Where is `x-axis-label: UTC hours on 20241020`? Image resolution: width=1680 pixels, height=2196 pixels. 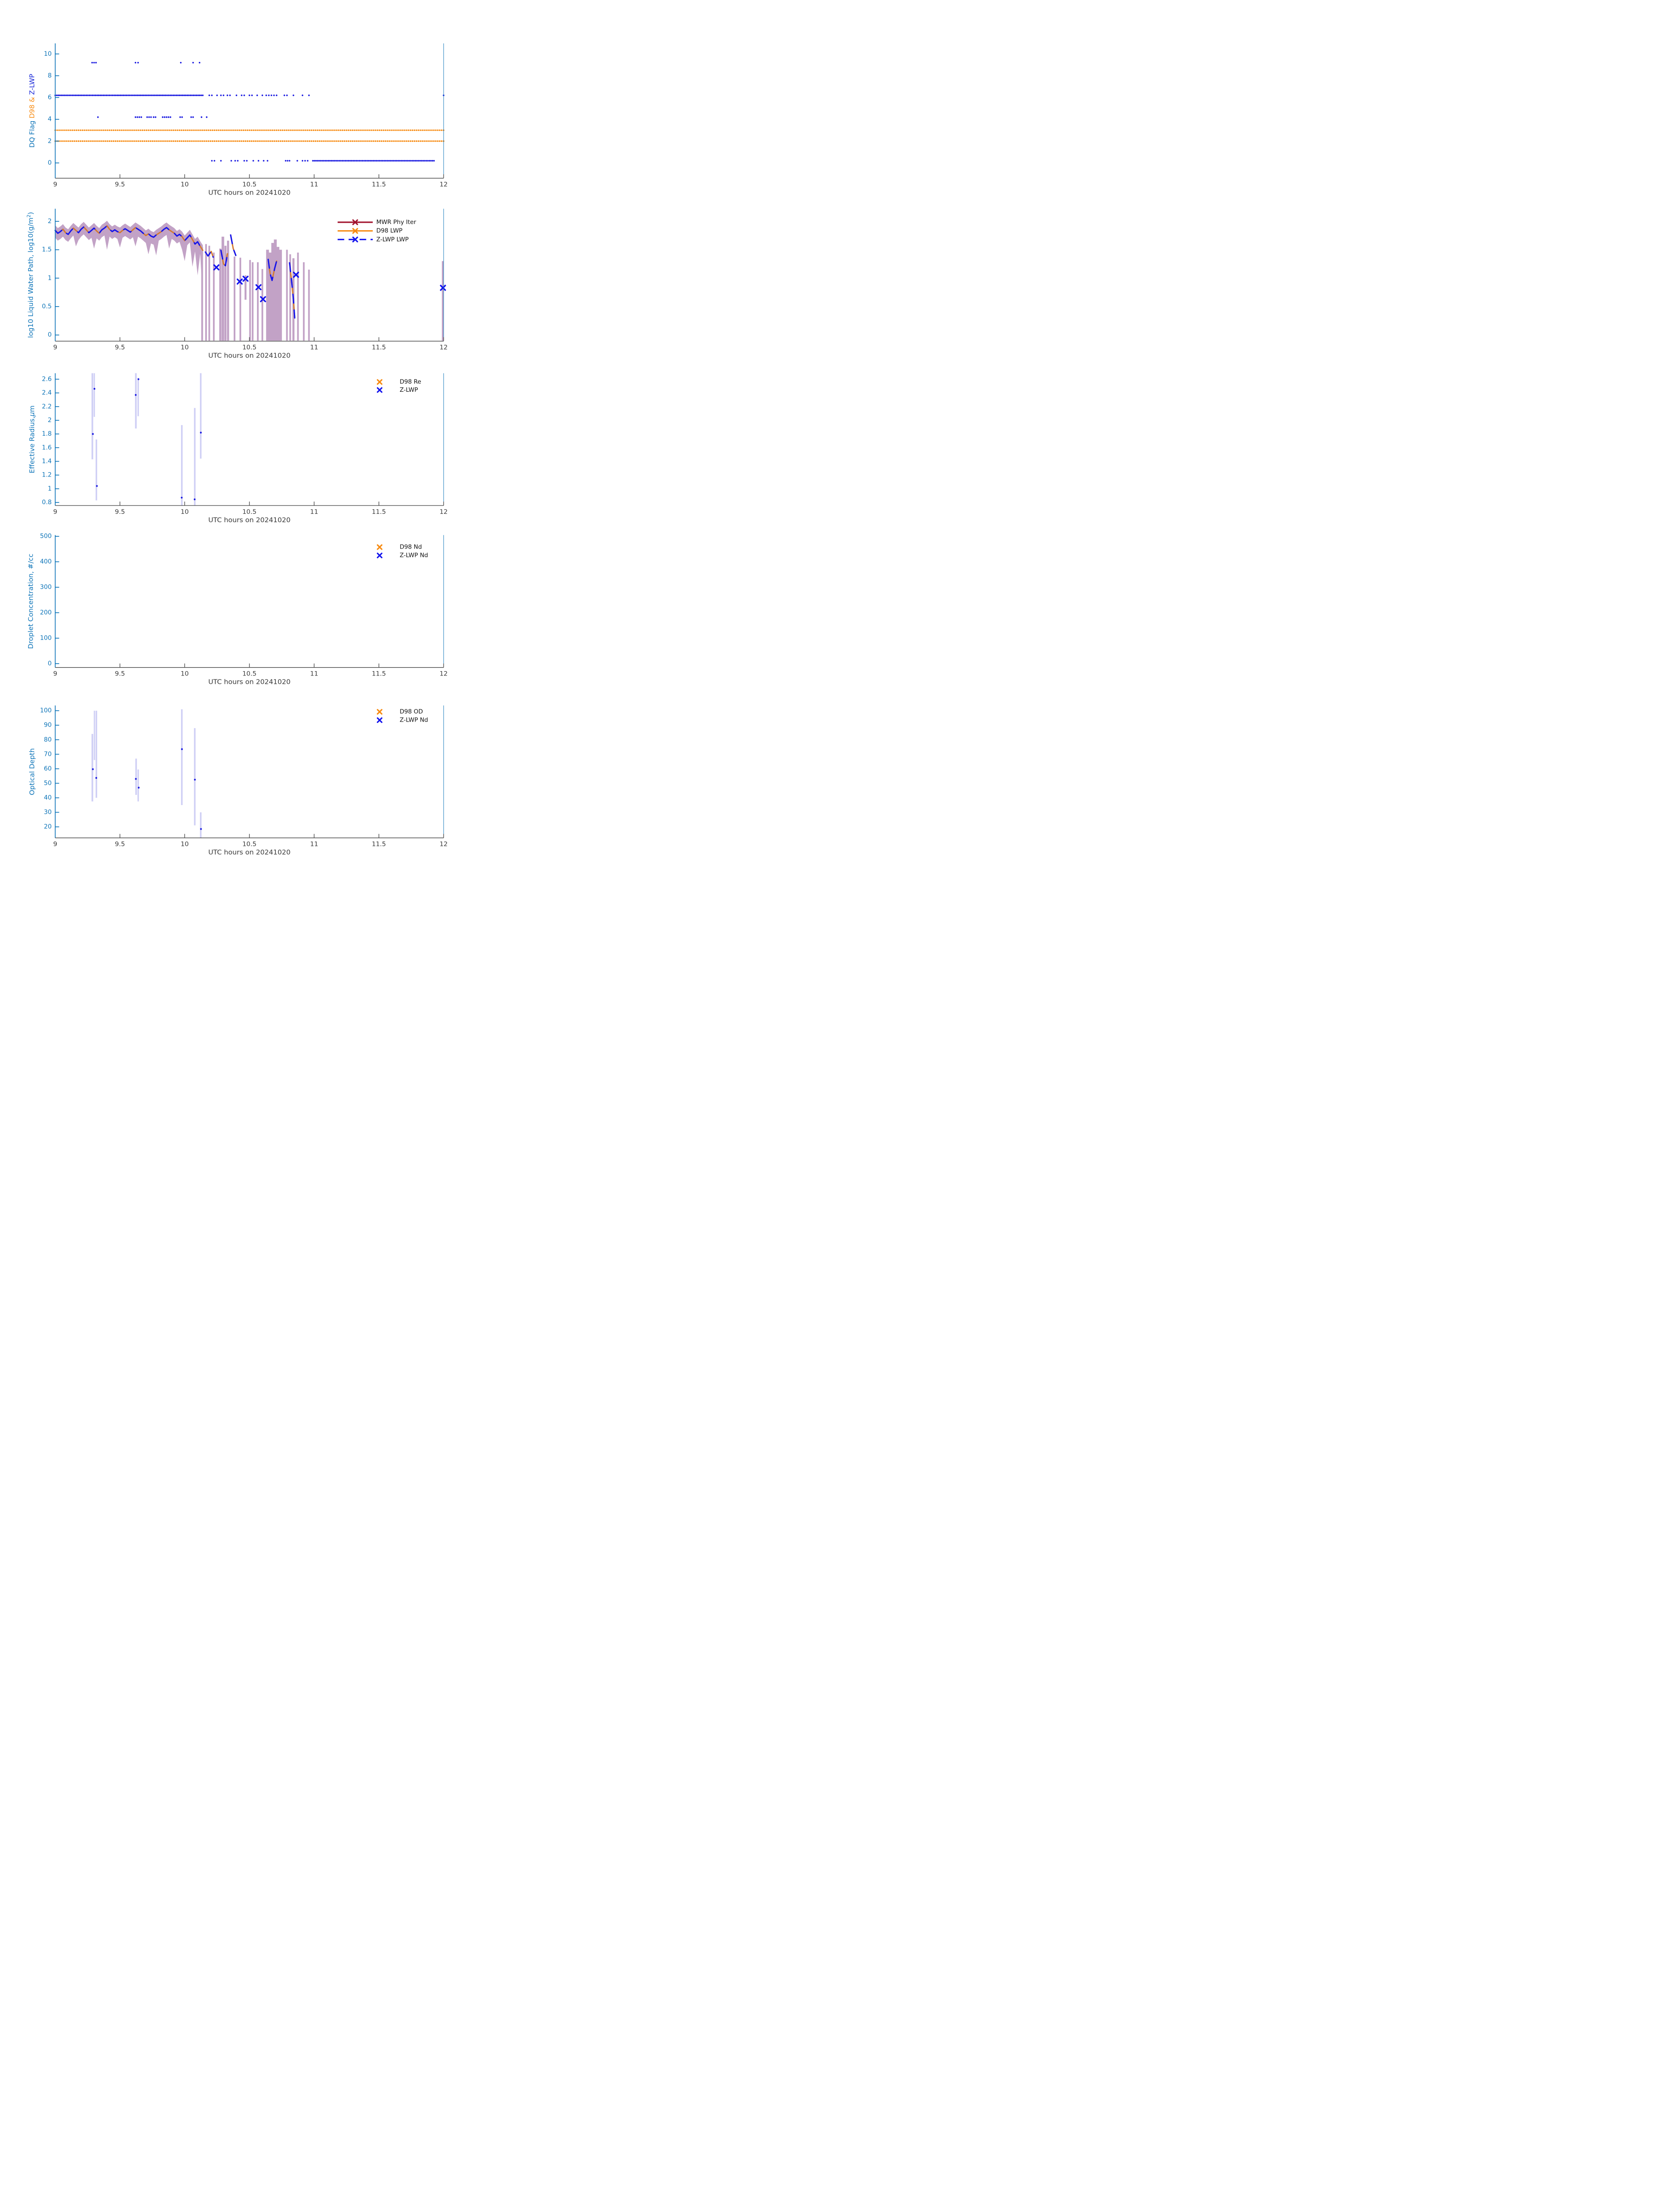
x-axis-label: UTC hours on 20241020 is located at coordinates (249, 356).